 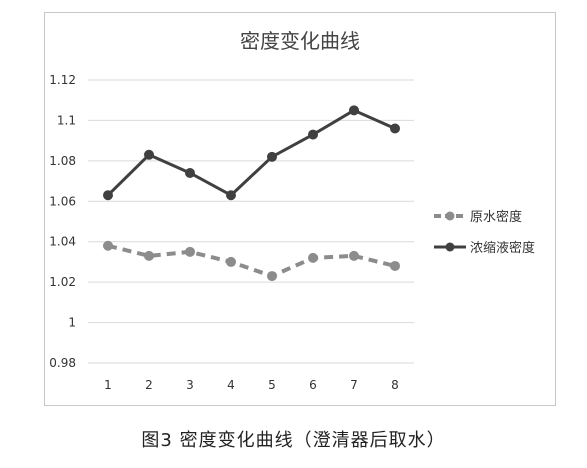 I want to click on legend-item: 浓缩液密度, so click(x=484, y=248).